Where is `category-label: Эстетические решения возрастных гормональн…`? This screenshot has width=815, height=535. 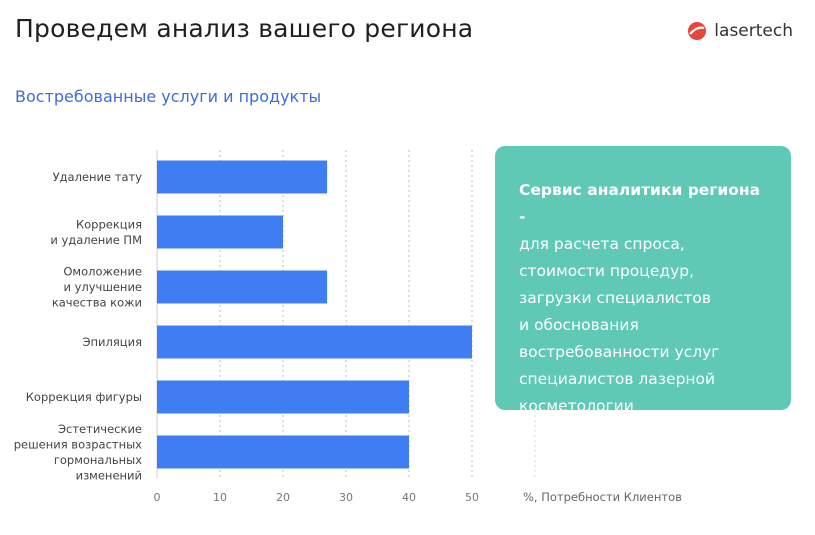 category-label: Эстетические решения возрастных гормональн… is located at coordinates (78, 452).